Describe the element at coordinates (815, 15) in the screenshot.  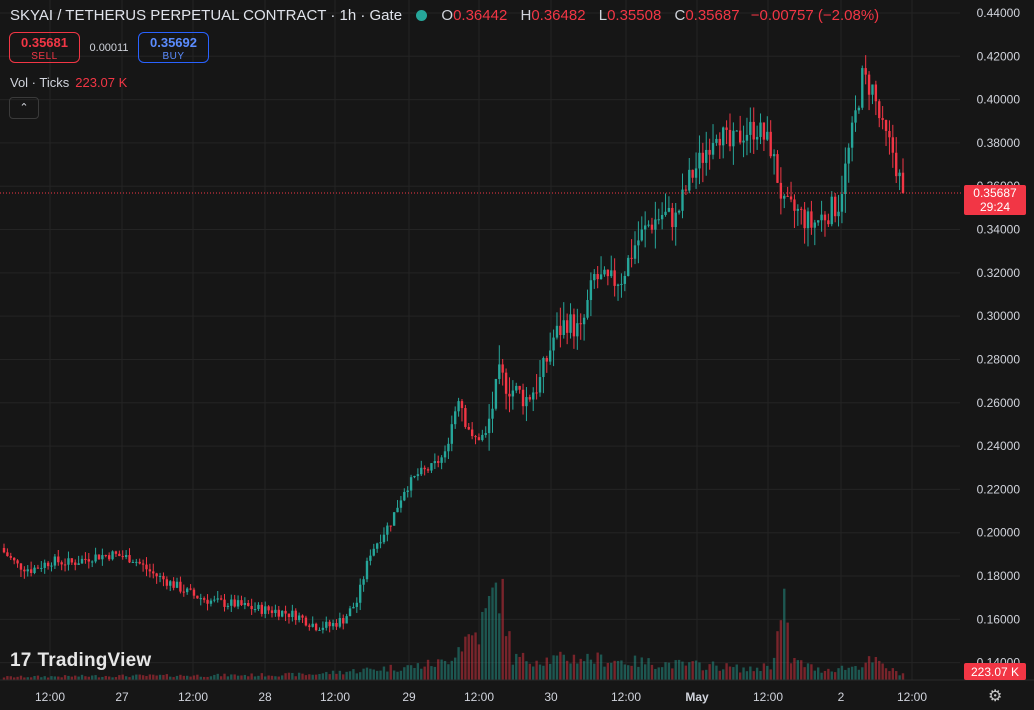
I see `change-value: −0.00757 (−2.08%)` at that location.